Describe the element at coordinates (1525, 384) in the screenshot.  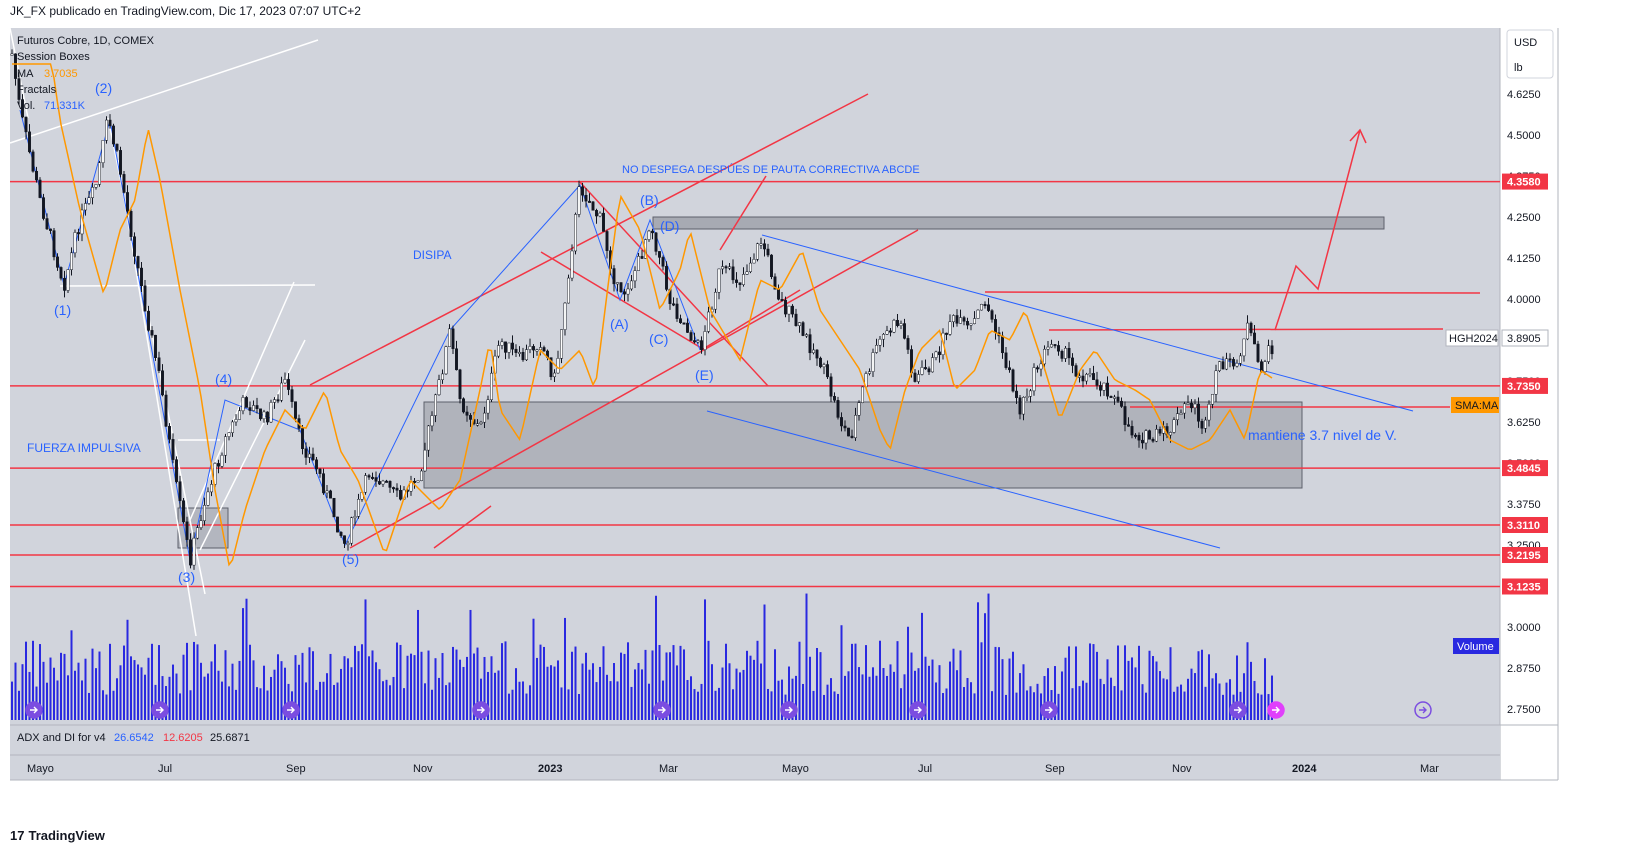
I see `level-tags: 4.3580 3.7350 3.4845 3.3110 3.2195 3.1235` at that location.